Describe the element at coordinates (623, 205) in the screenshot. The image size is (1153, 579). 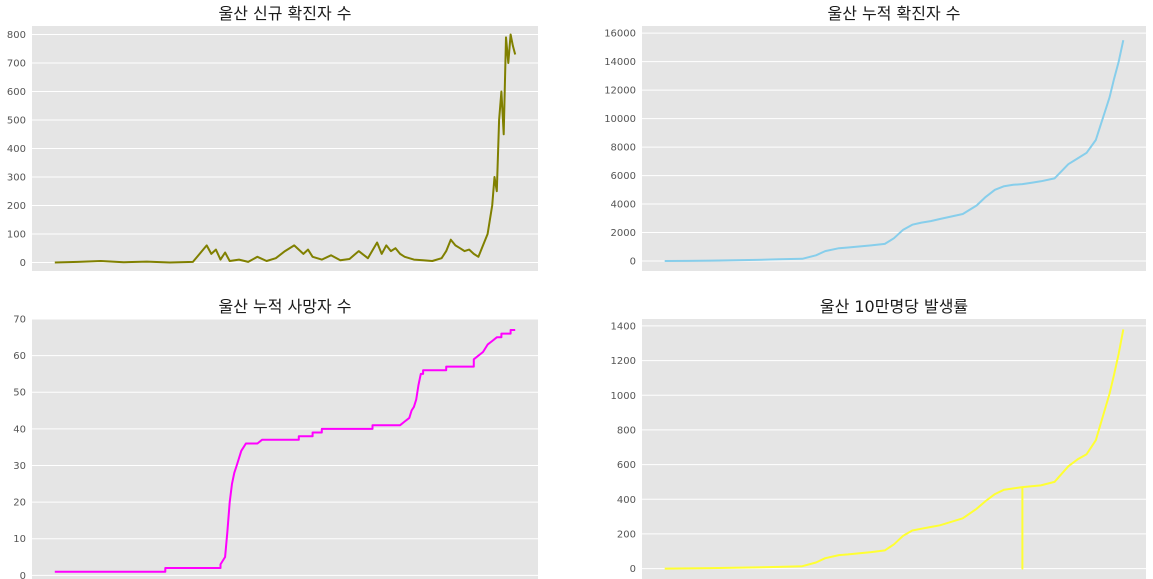
I see `y-tick-label: 4000` at that location.